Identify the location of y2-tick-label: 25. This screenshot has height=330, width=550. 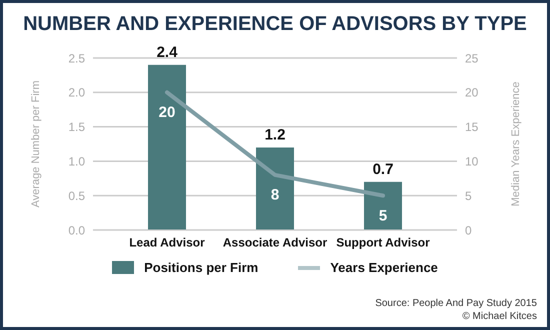
(472, 58).